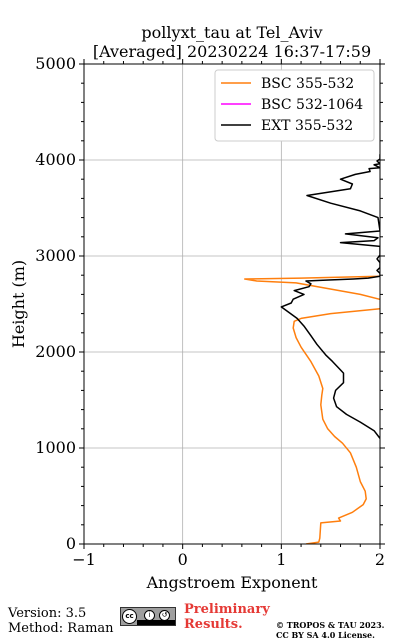 The image size is (400, 640). What do you see at coordinates (227, 609) in the screenshot?
I see `preliminary-line-1: Preliminary` at bounding box center [227, 609].